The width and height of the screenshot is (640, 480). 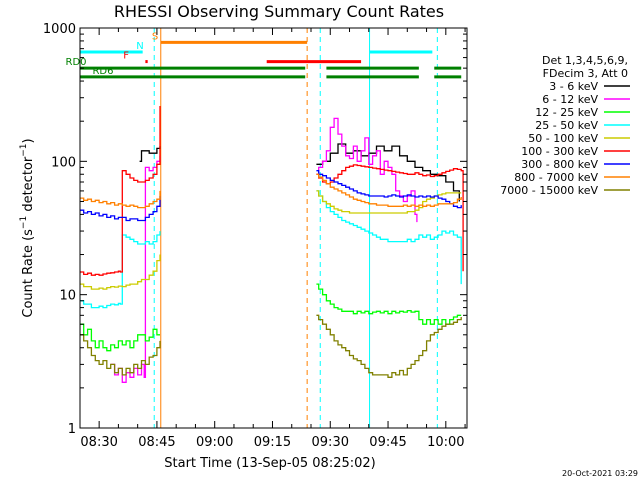 What do you see at coordinates (279, 11) in the screenshot?
I see `chart-title: RHESSI Observing Summary Count Rates` at bounding box center [279, 11].